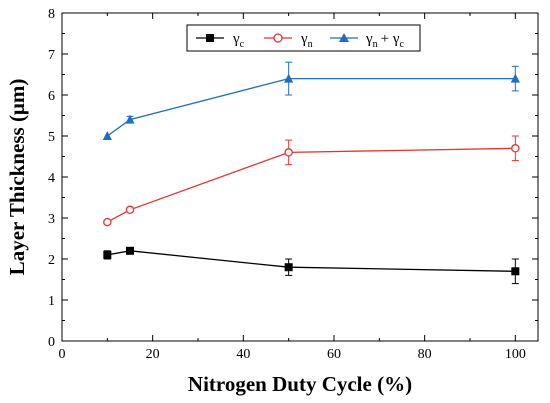 Image resolution: width=550 pixels, height=403 pixels. I want to click on y-tick-label: 8, so click(51, 14).